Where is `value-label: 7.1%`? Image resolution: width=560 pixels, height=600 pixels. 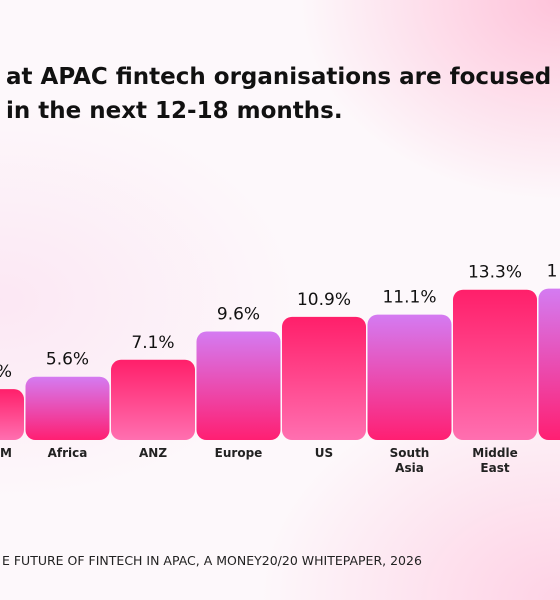 value-label: 7.1% is located at coordinates (152, 343).